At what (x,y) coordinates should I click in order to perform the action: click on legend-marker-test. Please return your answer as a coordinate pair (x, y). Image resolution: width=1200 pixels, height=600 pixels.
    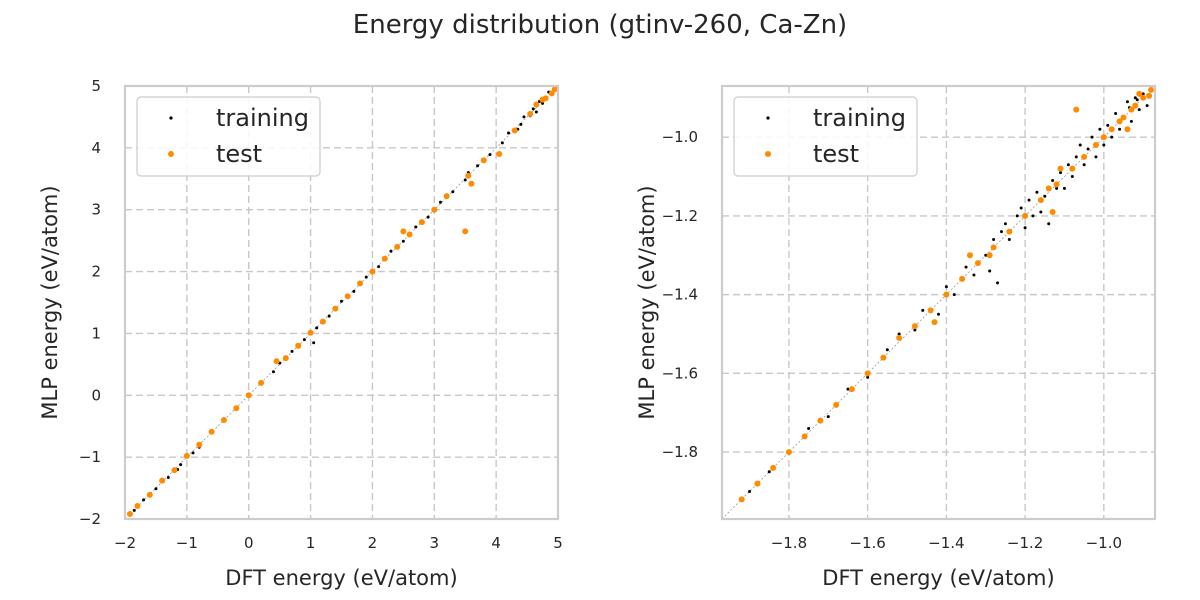
    Looking at the image, I should click on (768, 154).